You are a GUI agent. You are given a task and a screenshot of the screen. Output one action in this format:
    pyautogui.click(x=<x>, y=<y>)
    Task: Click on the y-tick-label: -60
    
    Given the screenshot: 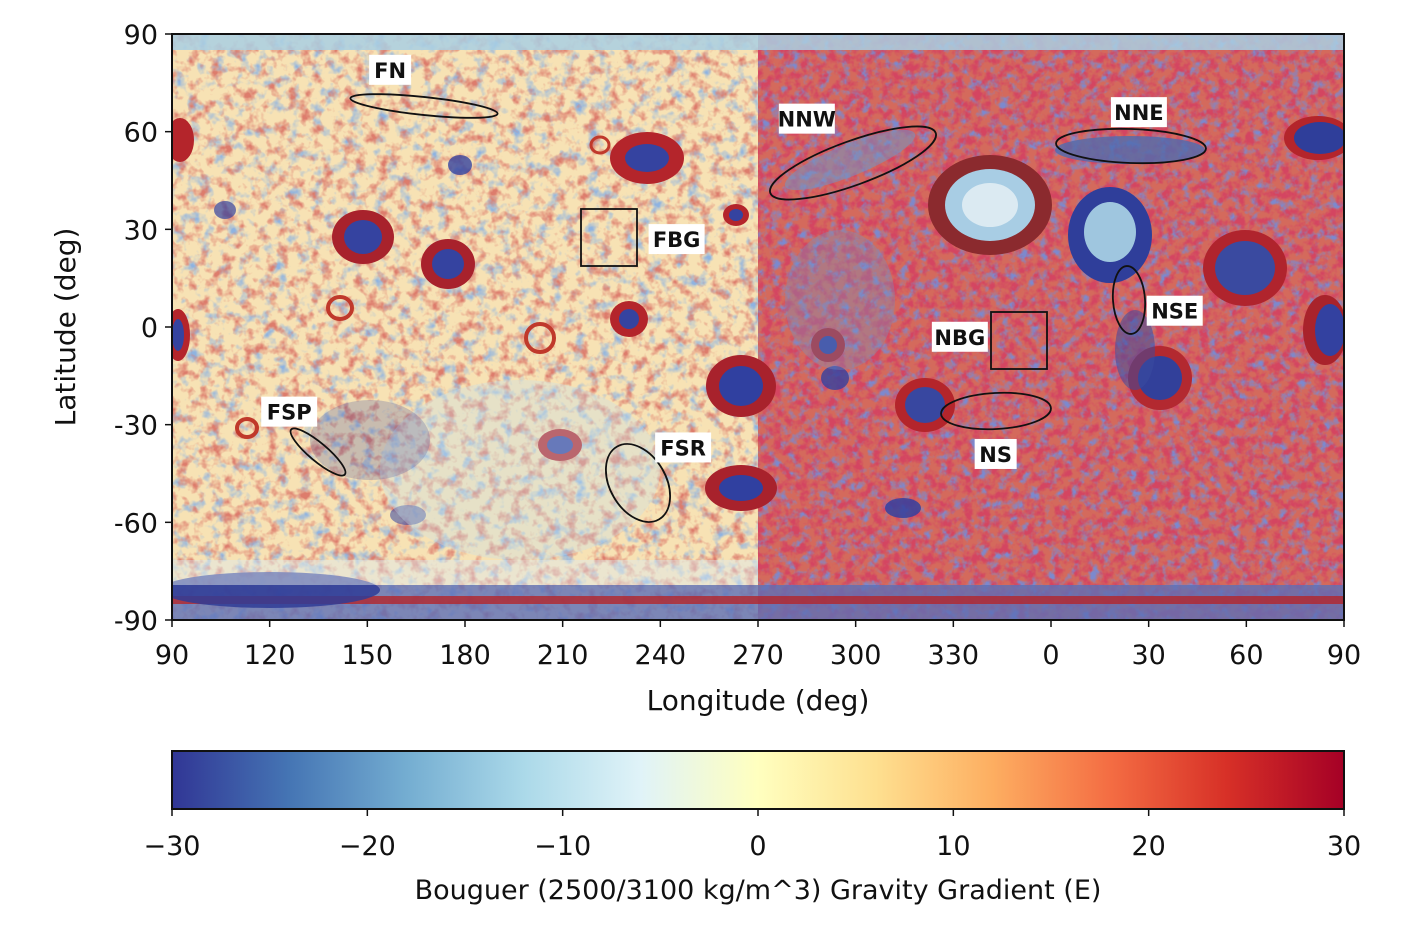 What is the action you would take?
    pyautogui.click(x=136, y=523)
    